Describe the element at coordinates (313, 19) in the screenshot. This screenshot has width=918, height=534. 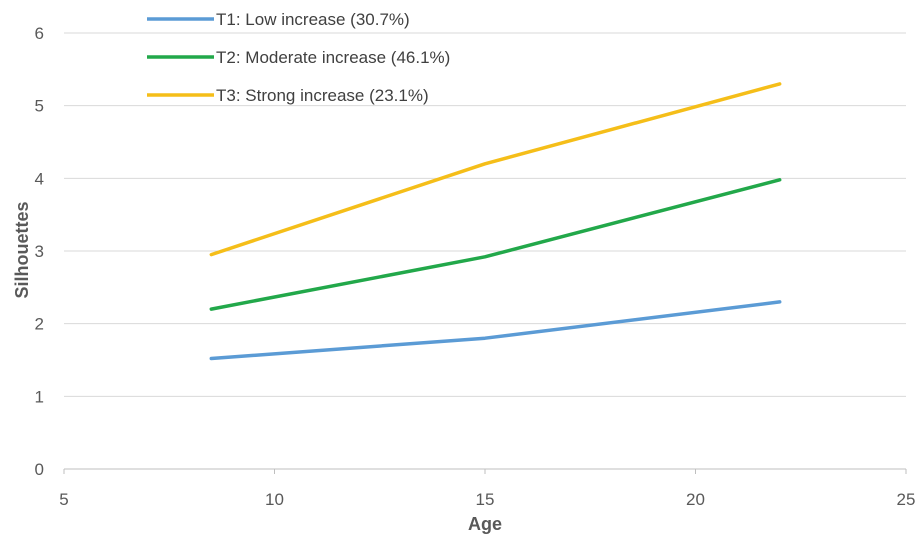
I see `legend-label-1: T1: Low increase (30.7%)` at that location.